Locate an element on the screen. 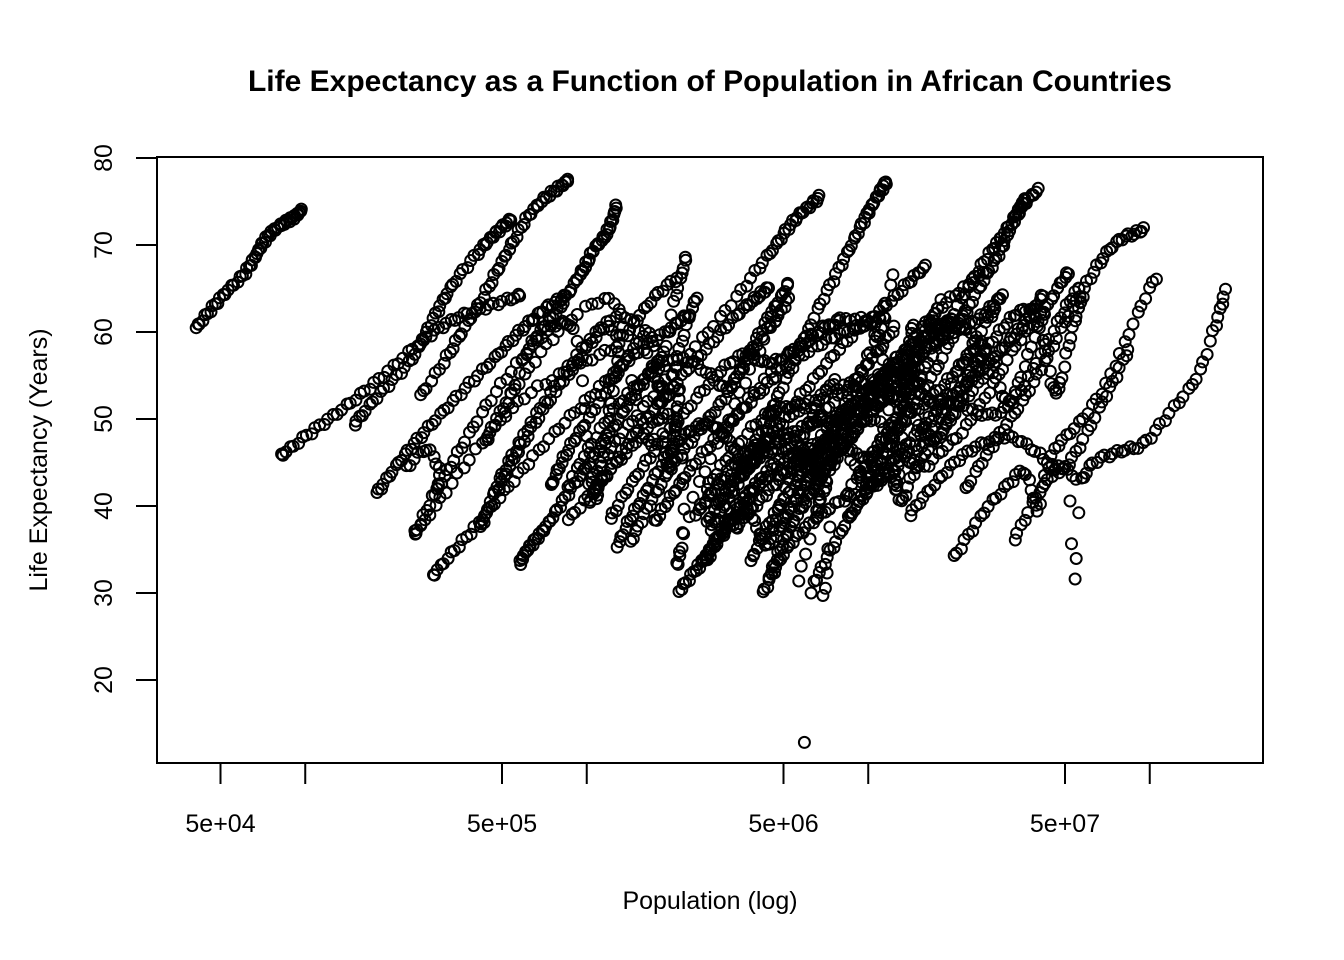  x-tick-label: 5e+06 is located at coordinates (783, 824).